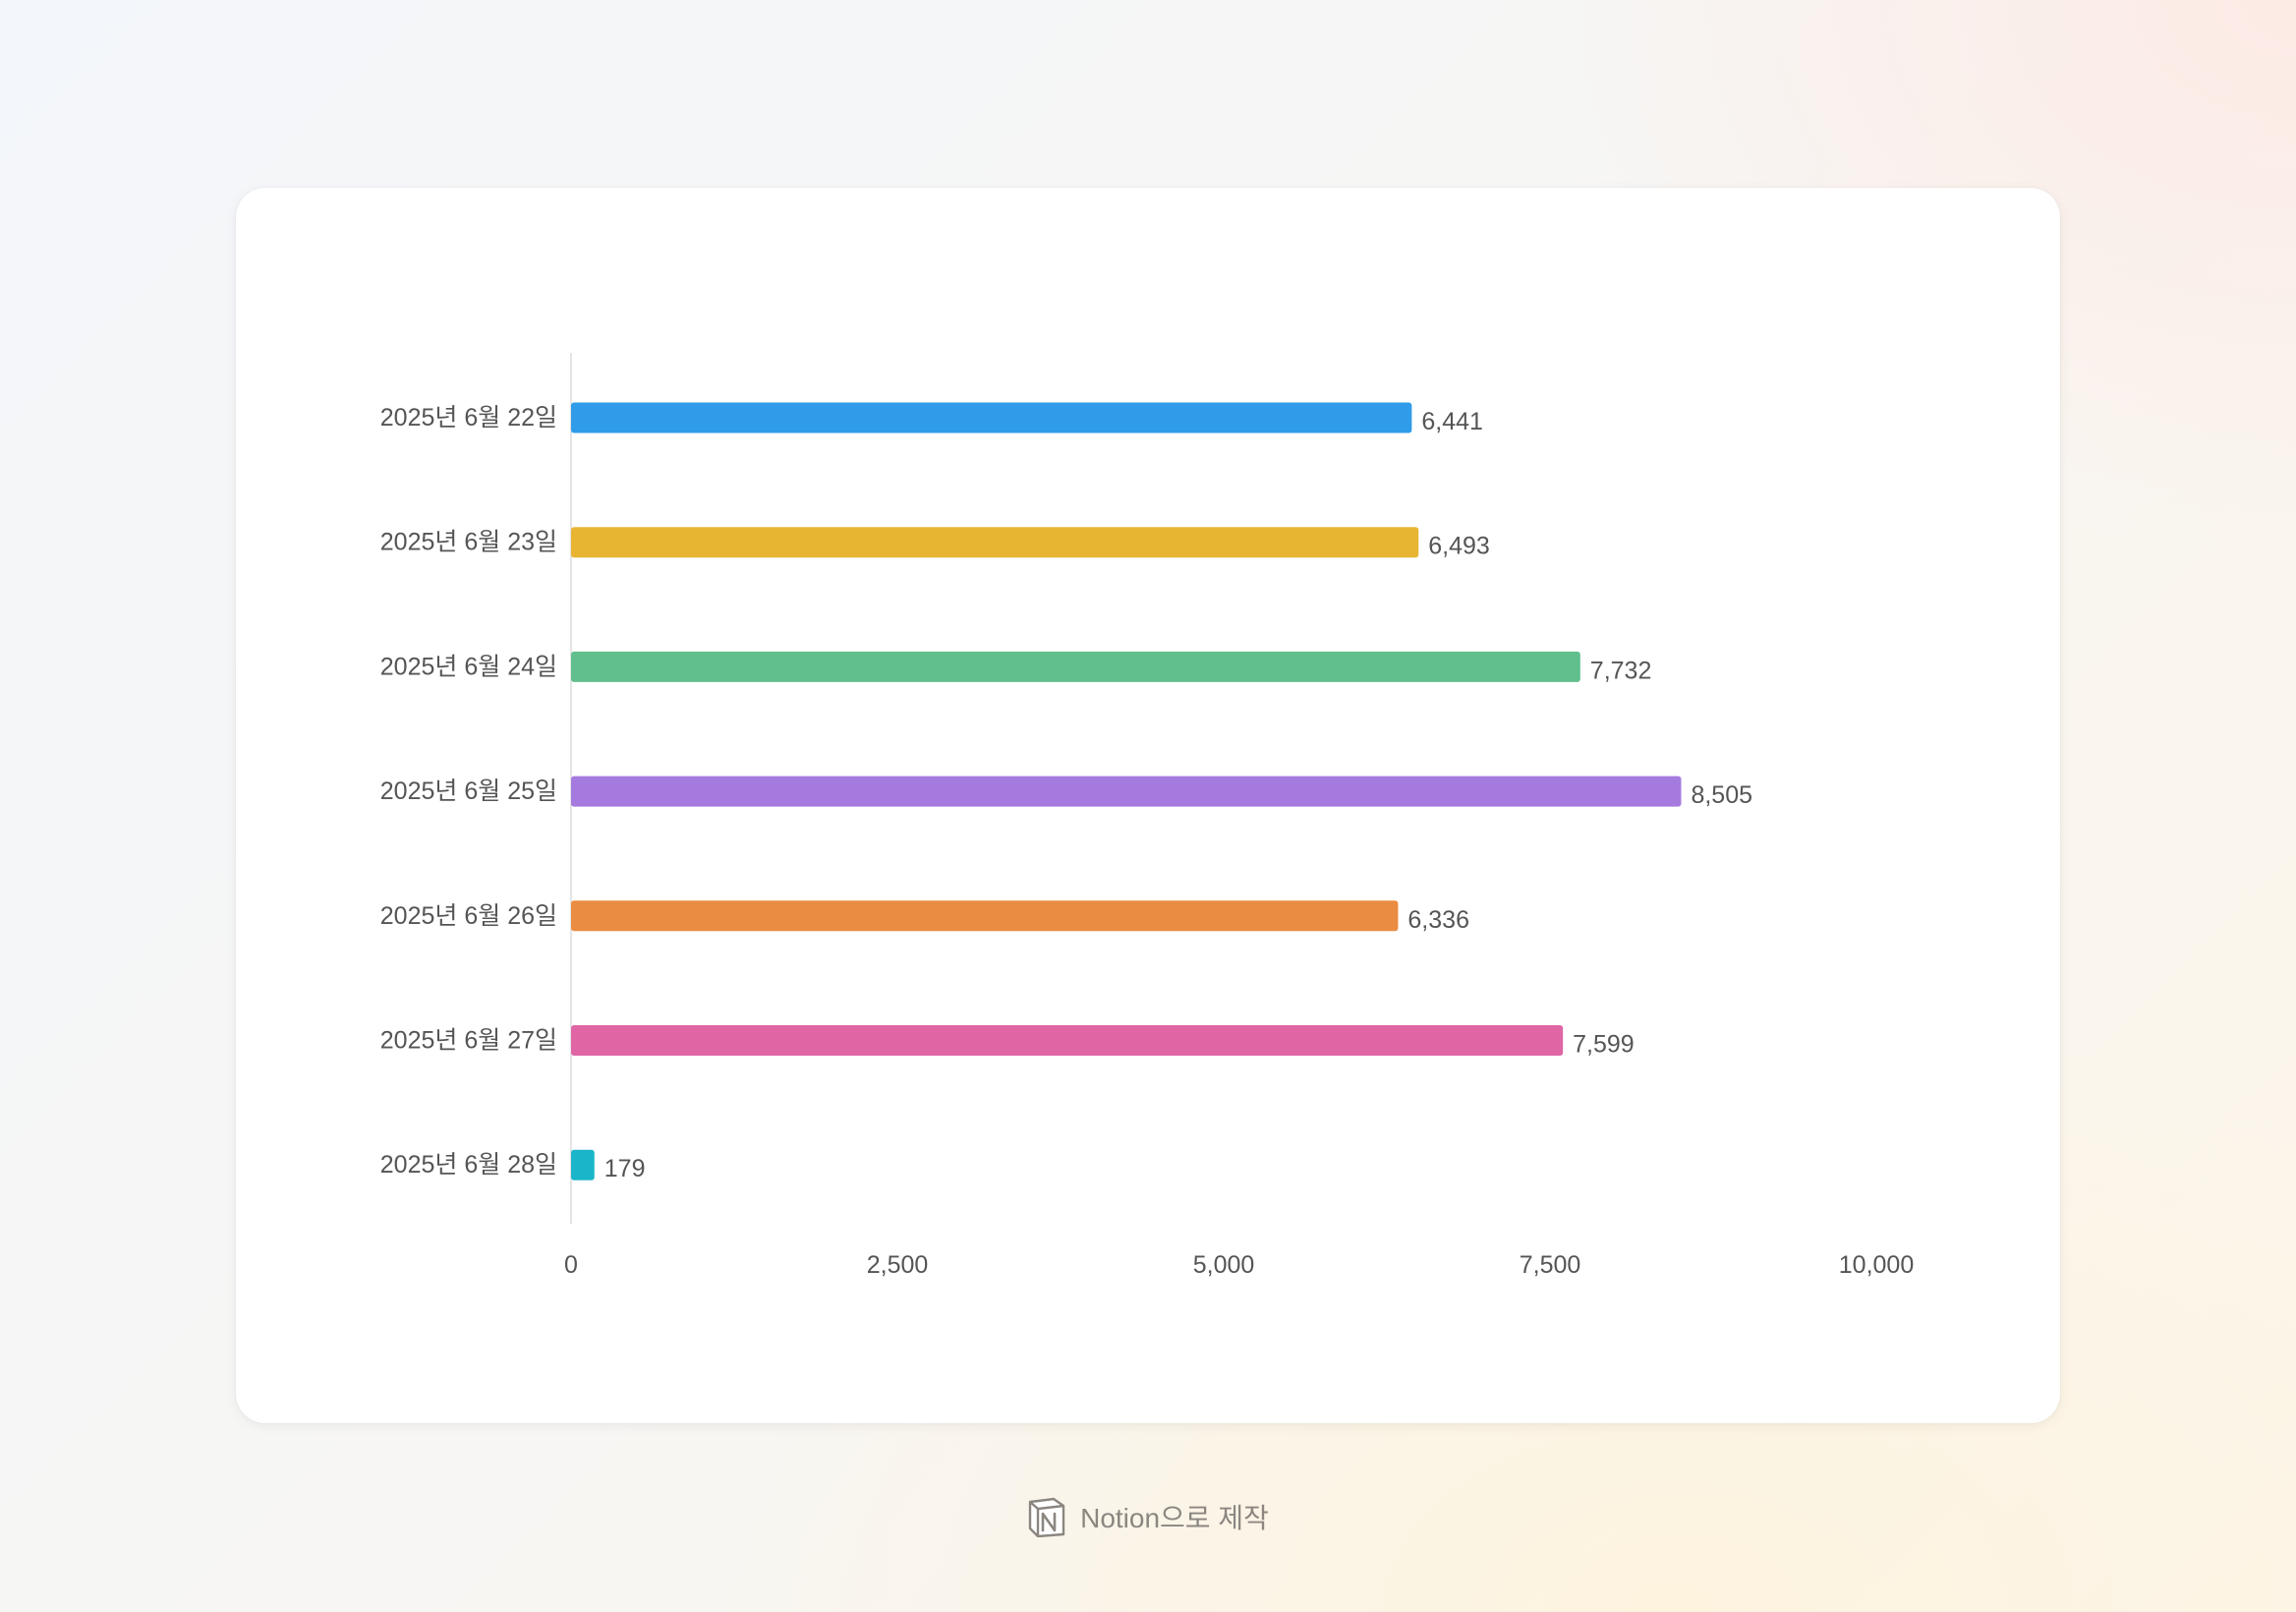 The height and width of the screenshot is (1612, 2296). Describe the element at coordinates (625, 1168) in the screenshot. I see `bar-value-label: 179` at that location.